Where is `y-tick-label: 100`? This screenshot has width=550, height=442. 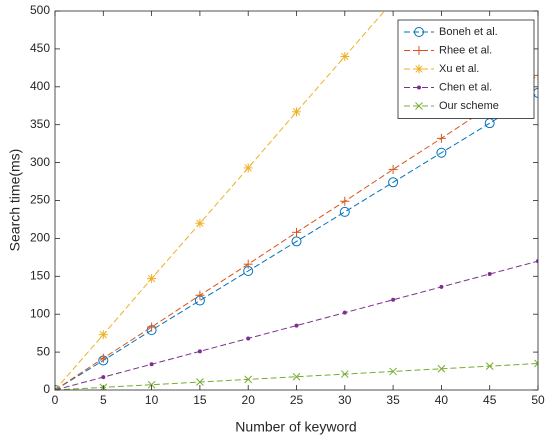 y-tick-label: 100 is located at coordinates (40, 313).